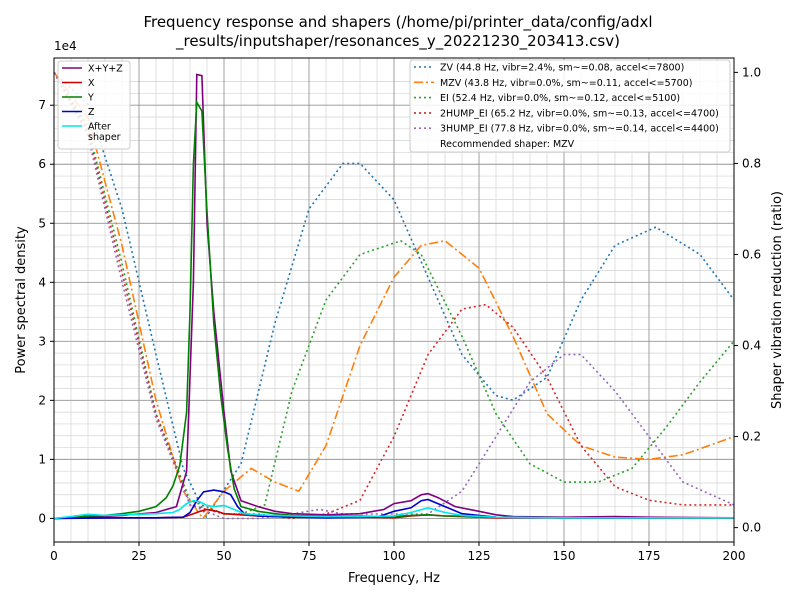  I want to click on x-tick-label: 75, so click(308, 556).